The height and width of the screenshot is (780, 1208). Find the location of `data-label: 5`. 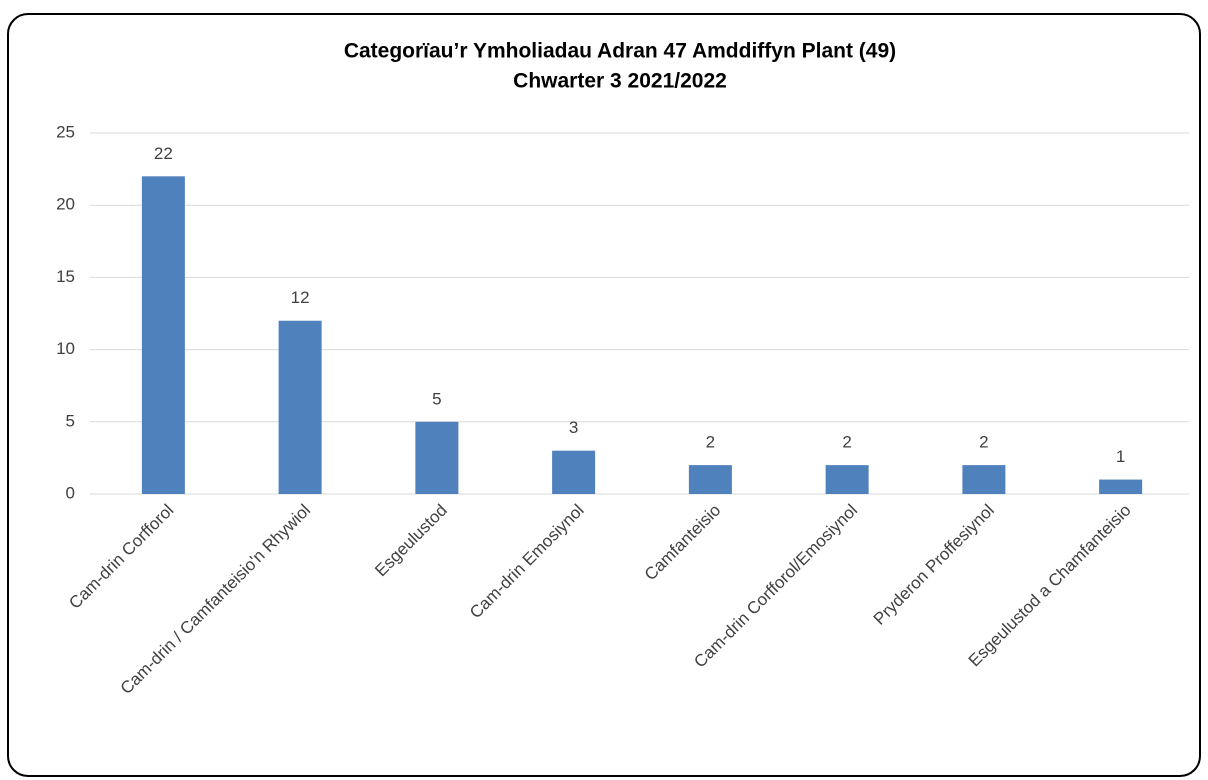

data-label: 5 is located at coordinates (436, 398).